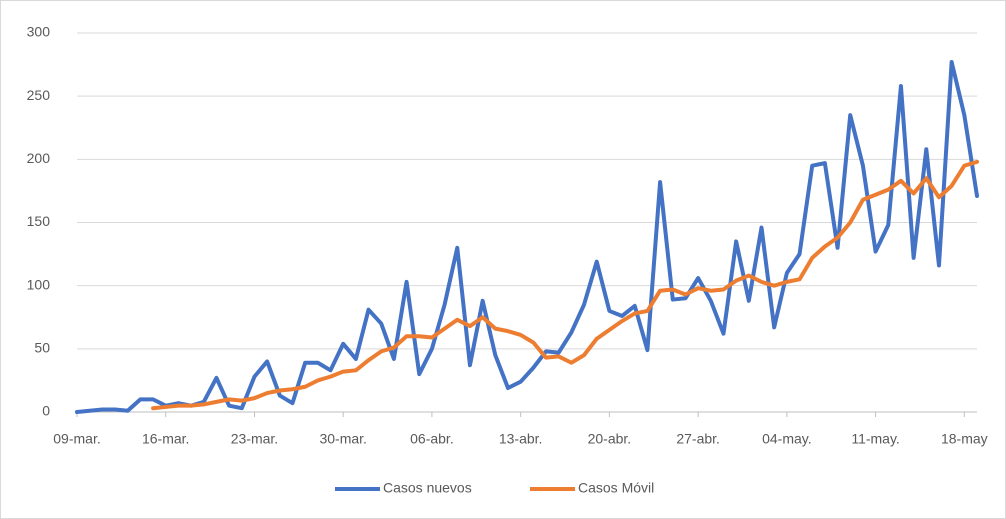  I want to click on x-tick-label: 13-abr., so click(521, 439).